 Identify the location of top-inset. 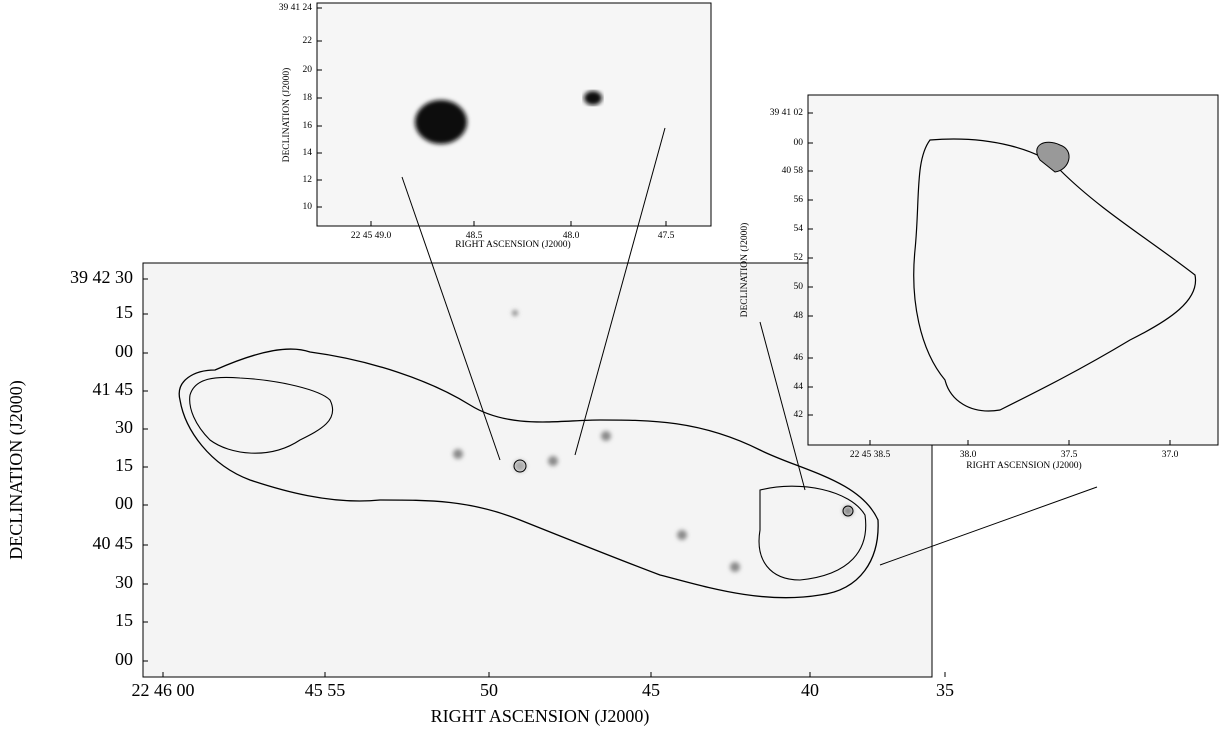
(514, 114).